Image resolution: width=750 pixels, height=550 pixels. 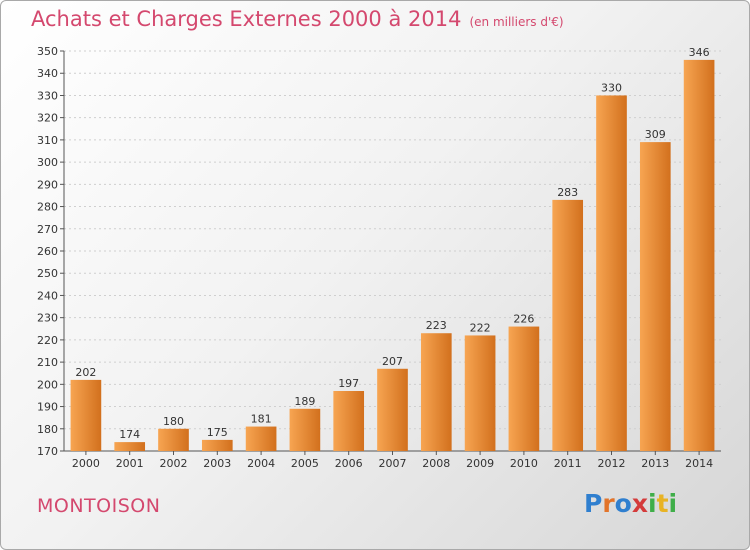 I want to click on data-label: 309, so click(x=655, y=134).